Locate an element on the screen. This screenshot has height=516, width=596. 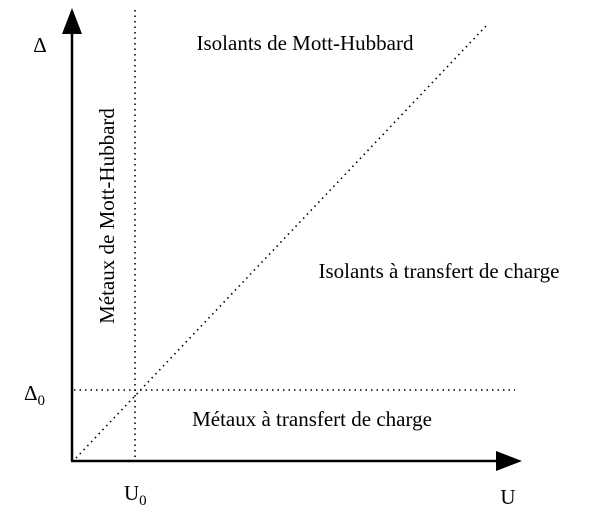
y-marker-base: Δ is located at coordinates (31, 393).